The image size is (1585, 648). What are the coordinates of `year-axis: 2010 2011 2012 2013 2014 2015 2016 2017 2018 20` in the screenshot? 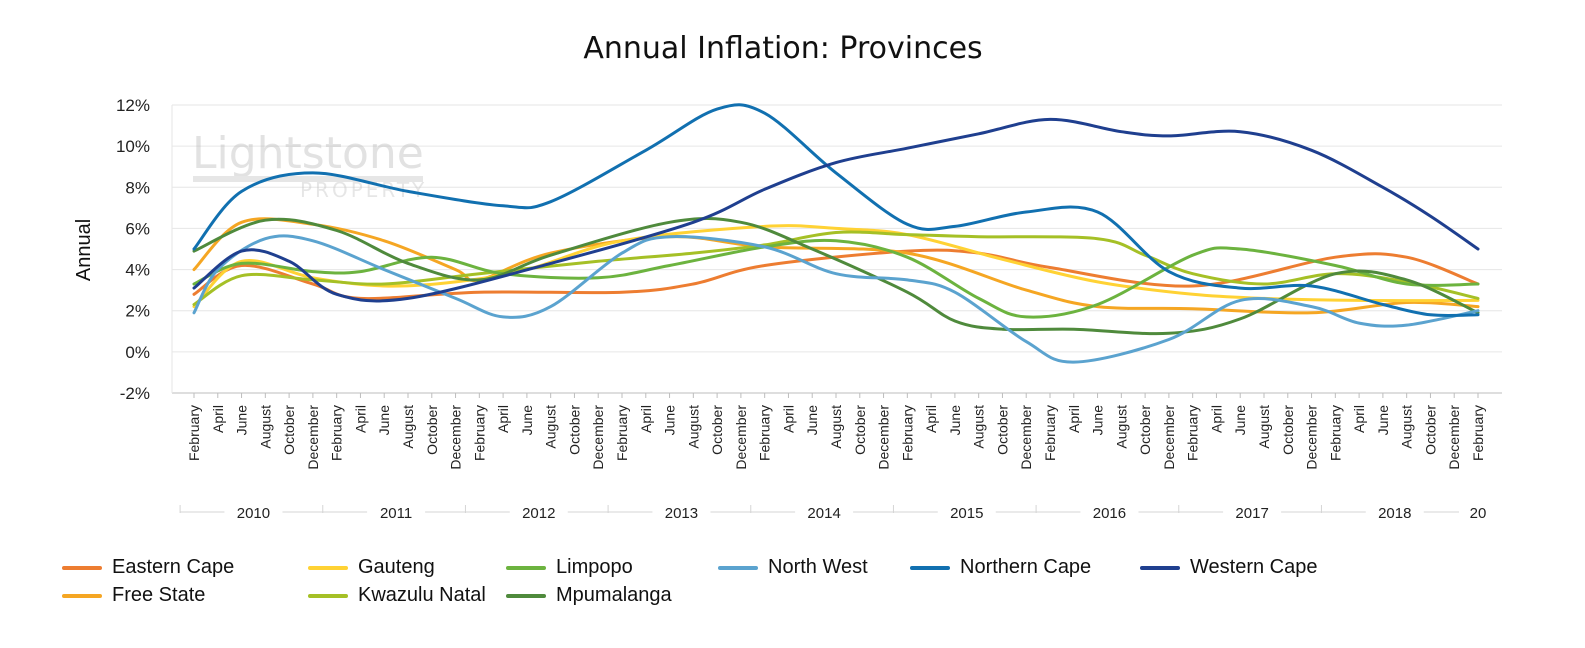 It's located at (838, 512).